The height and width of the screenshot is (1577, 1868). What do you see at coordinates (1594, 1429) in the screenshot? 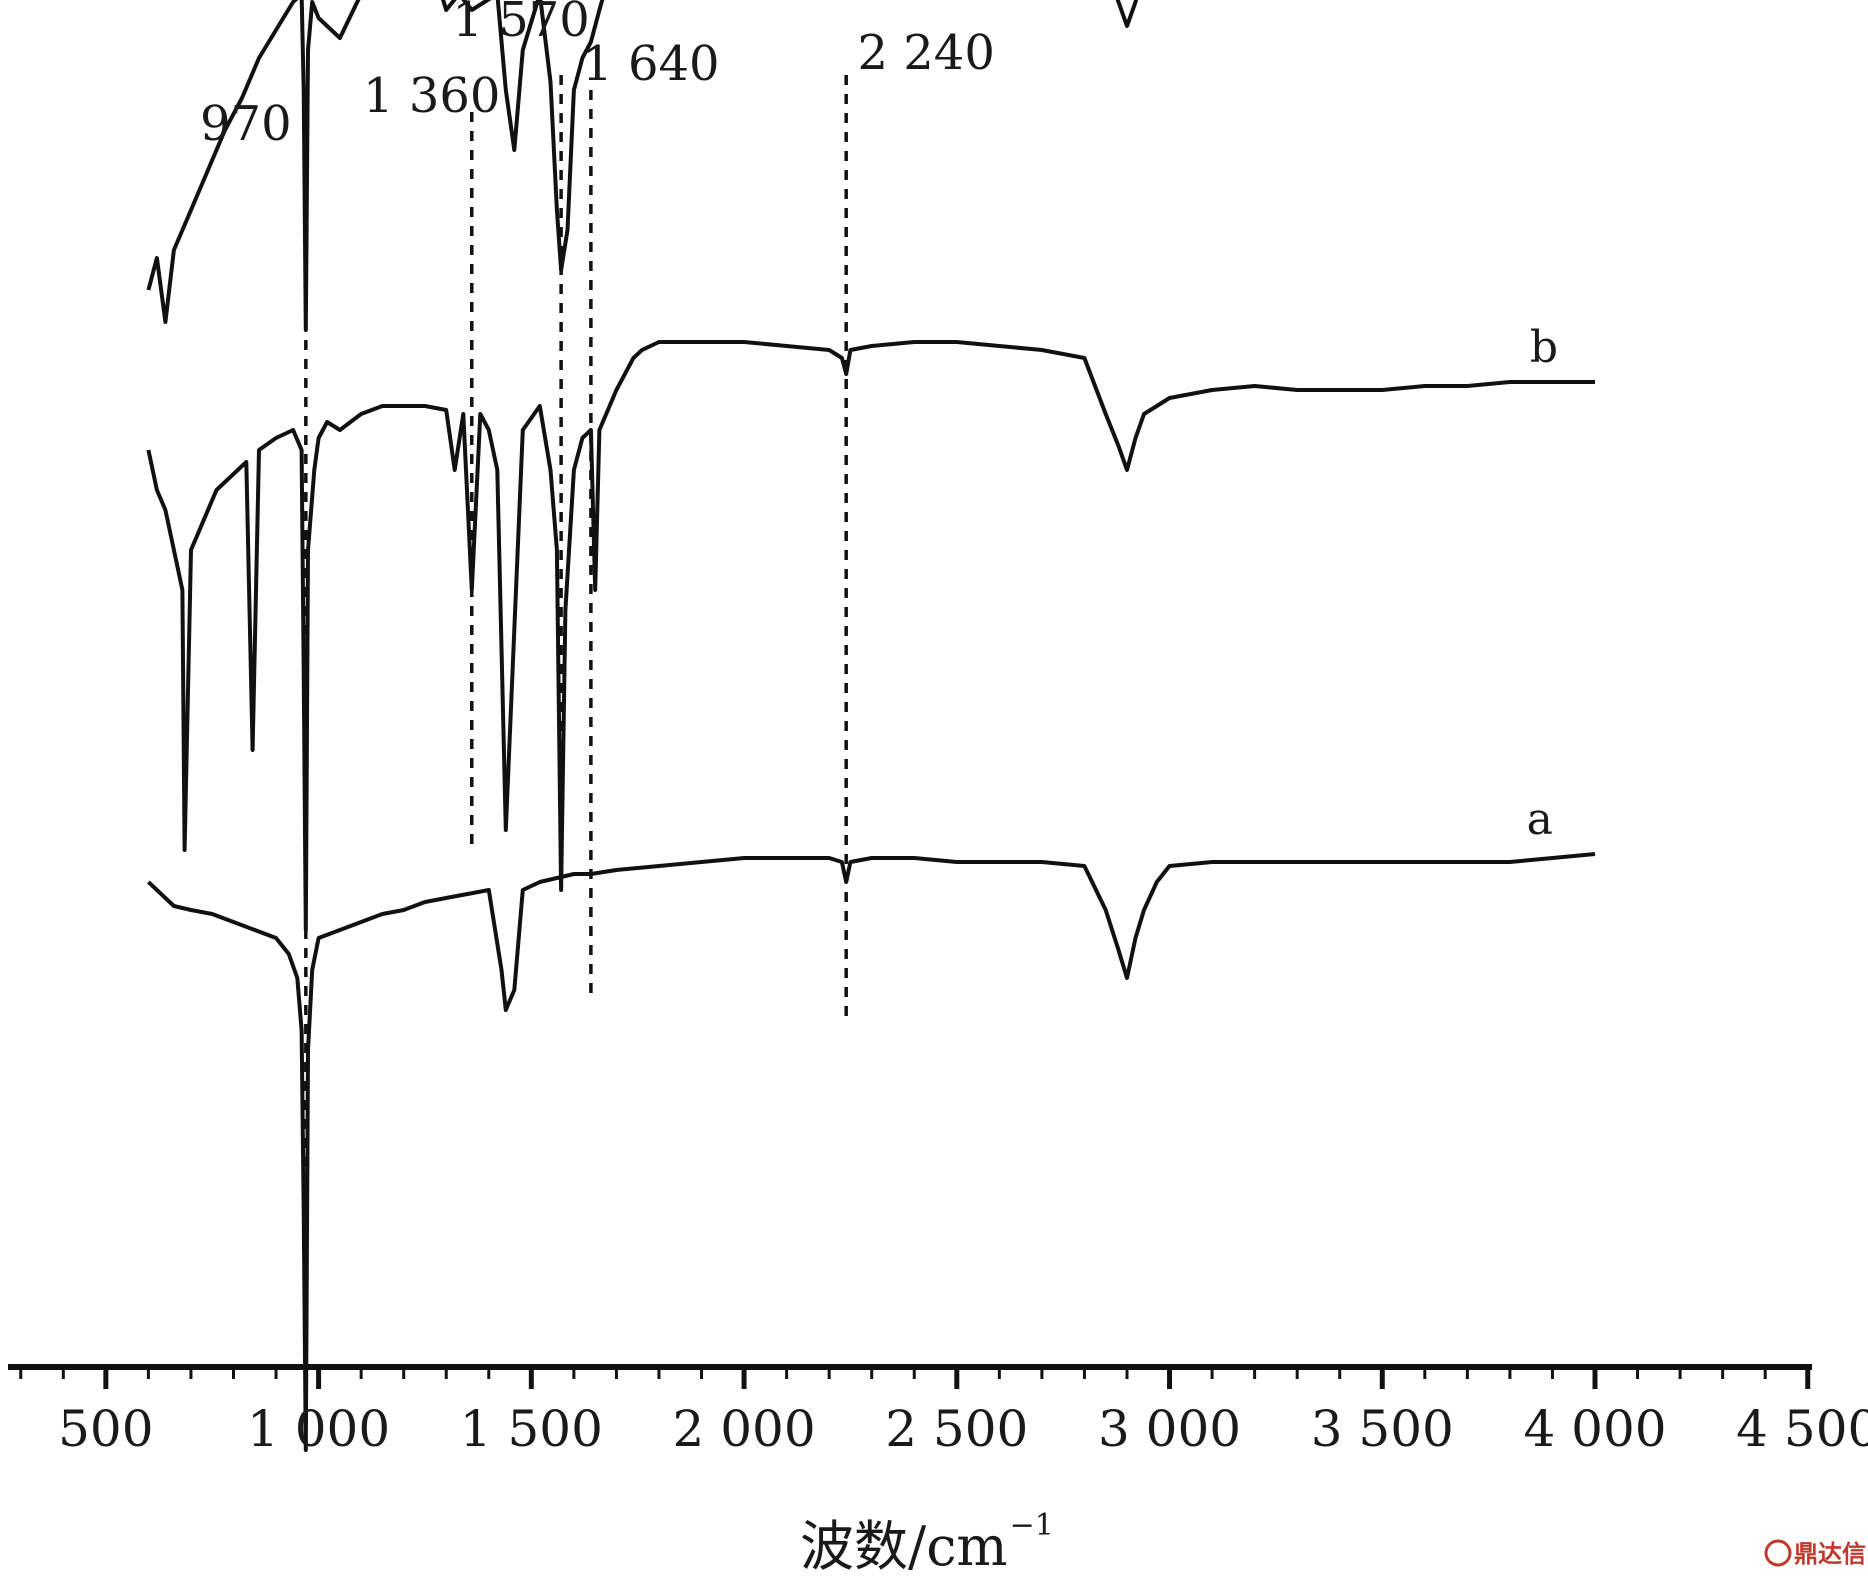
I see `x-tick-label: 4 000` at bounding box center [1594, 1429].